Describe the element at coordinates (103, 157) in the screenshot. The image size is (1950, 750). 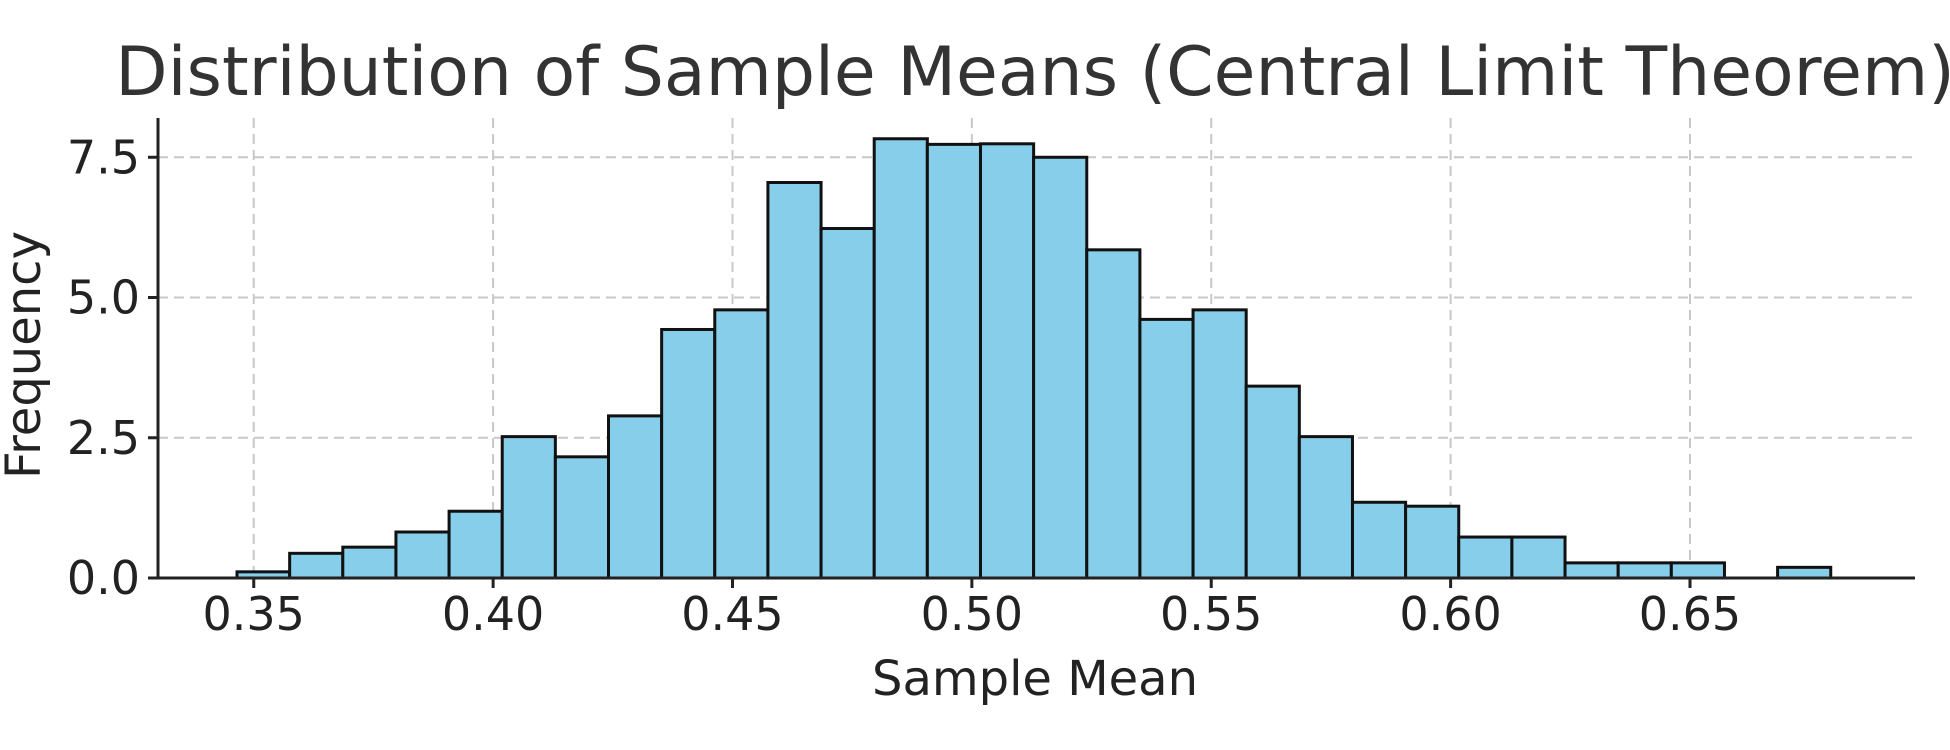
I see `y-tick-label-3: 7.5` at that location.